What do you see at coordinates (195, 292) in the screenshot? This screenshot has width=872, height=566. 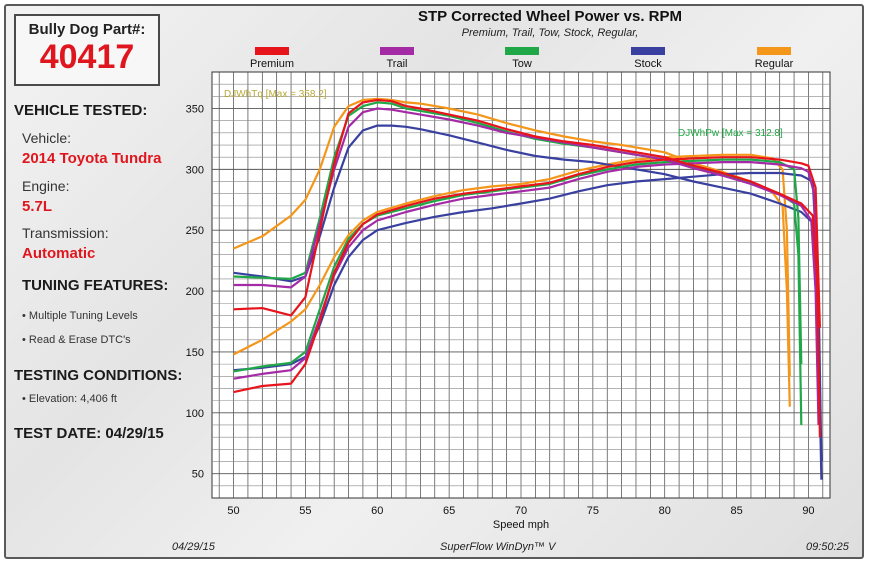 I see `y-tick-label: 200` at bounding box center [195, 292].